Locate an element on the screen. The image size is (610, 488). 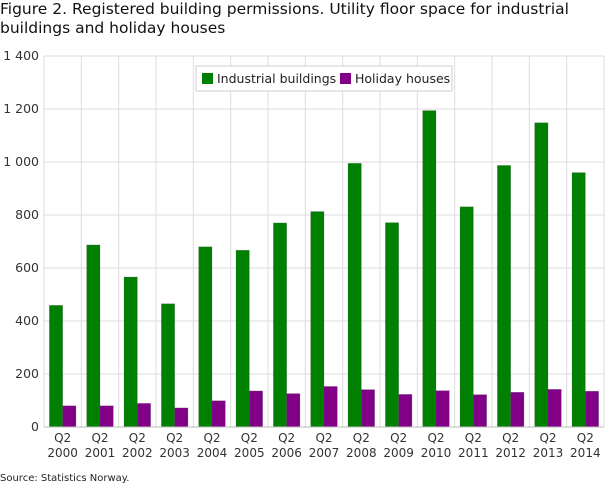
x-tick-label: 2008 is located at coordinates (361, 453).